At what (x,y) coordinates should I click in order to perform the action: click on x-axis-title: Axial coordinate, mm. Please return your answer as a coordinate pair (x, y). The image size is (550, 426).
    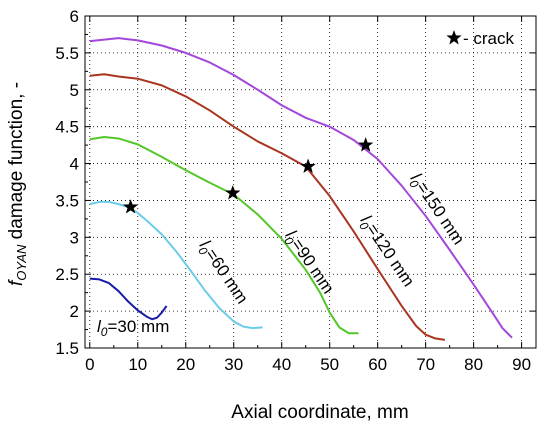
    Looking at the image, I should click on (319, 412).